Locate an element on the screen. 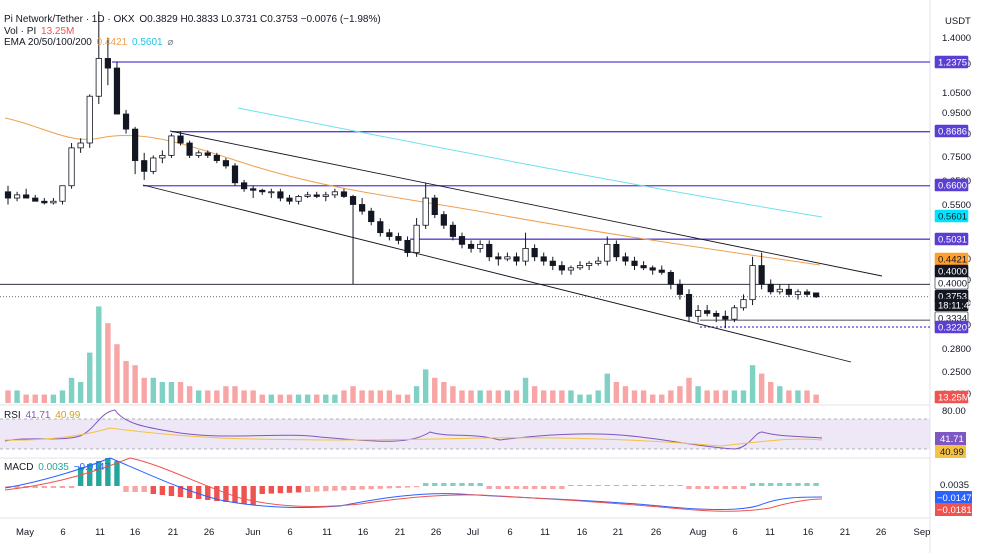 The image size is (989, 553). price-tick-label: 0.7500 is located at coordinates (956, 157).